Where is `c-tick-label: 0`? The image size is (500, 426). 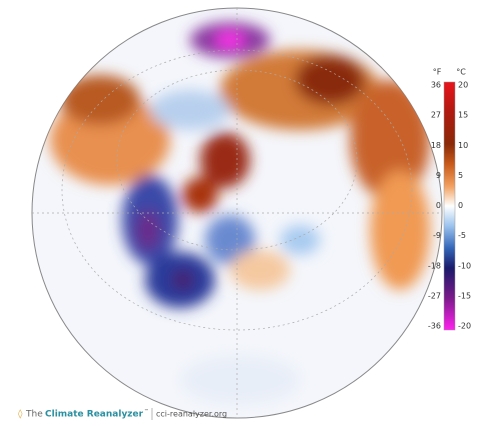 c-tick-label: 0 is located at coordinates (460, 205).